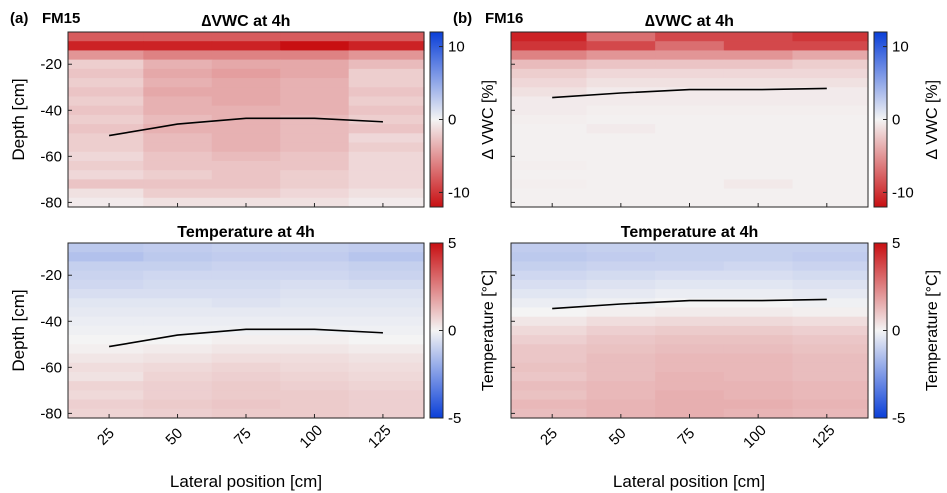  Describe the element at coordinates (689, 21) in the screenshot. I see `panel-title: ∆VWC at 4h` at that location.